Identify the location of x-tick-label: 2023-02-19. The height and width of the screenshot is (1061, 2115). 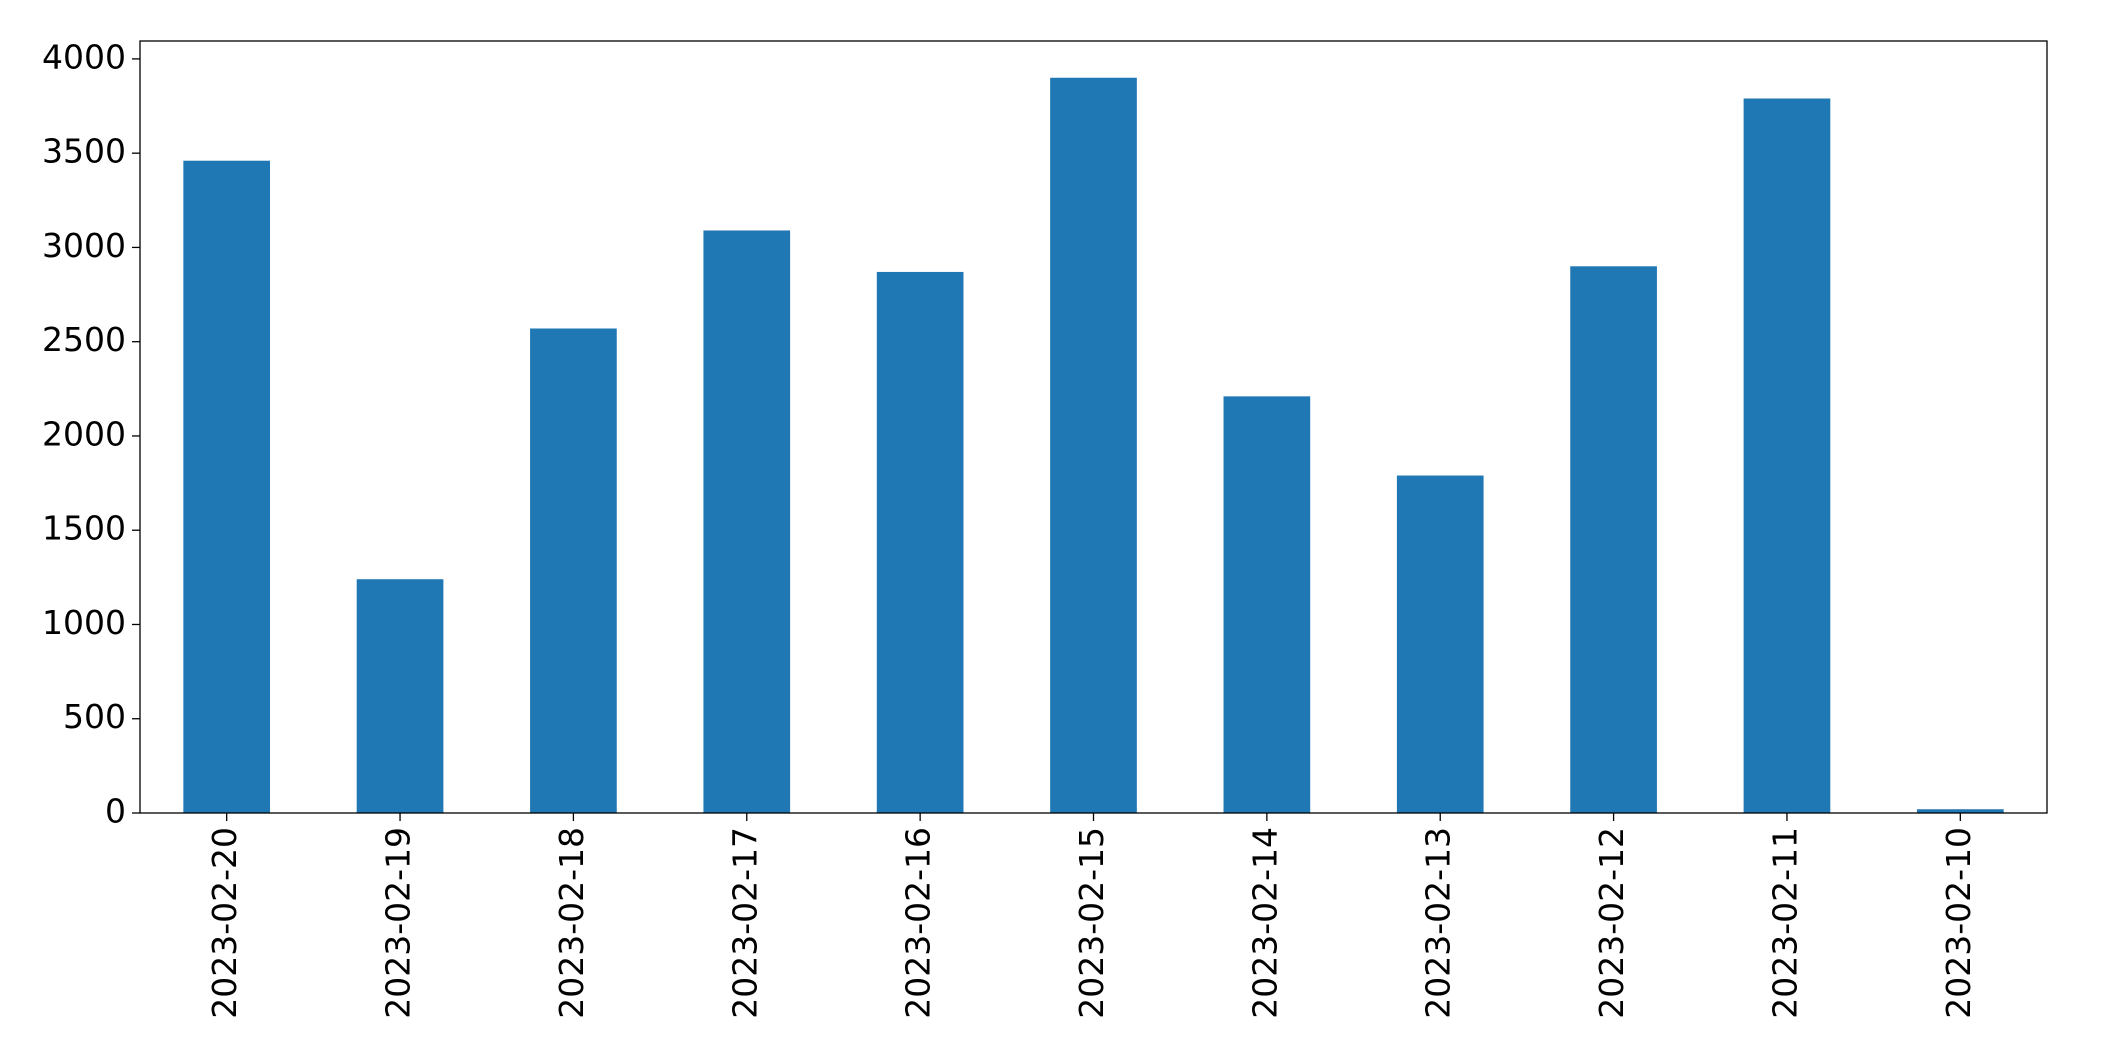
(398, 923).